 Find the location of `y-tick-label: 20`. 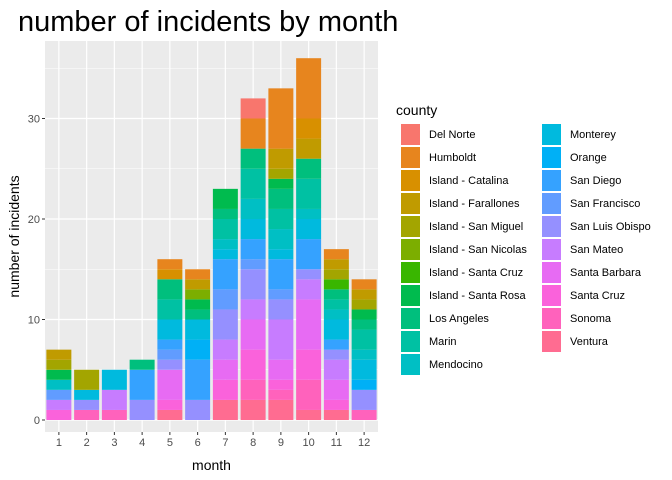

y-tick-label: 20 is located at coordinates (34, 220).